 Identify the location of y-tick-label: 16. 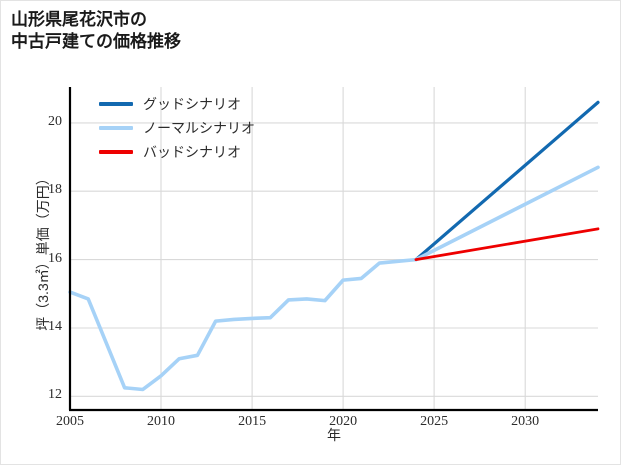
(55, 258).